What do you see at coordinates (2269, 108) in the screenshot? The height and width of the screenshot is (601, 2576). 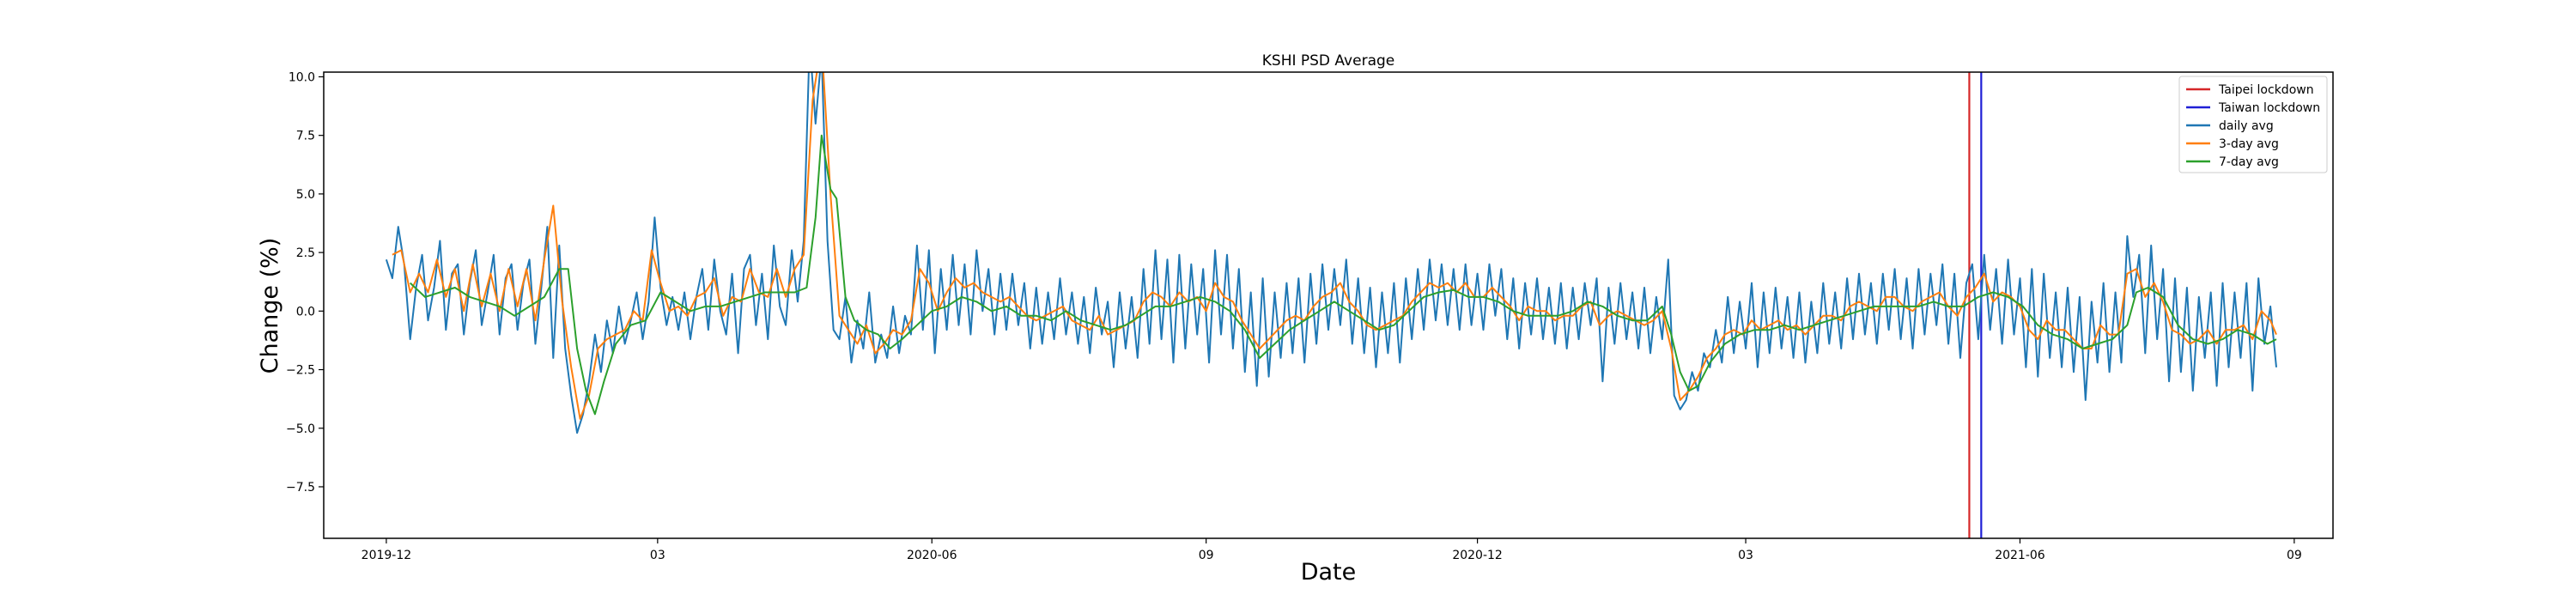 I see `legend-label: Taiwan lockdown` at bounding box center [2269, 108].